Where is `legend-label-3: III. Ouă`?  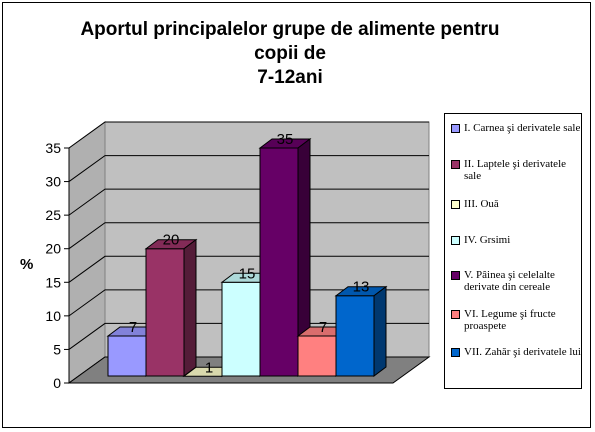
legend-label-3: III. Ouă is located at coordinates (481, 204).